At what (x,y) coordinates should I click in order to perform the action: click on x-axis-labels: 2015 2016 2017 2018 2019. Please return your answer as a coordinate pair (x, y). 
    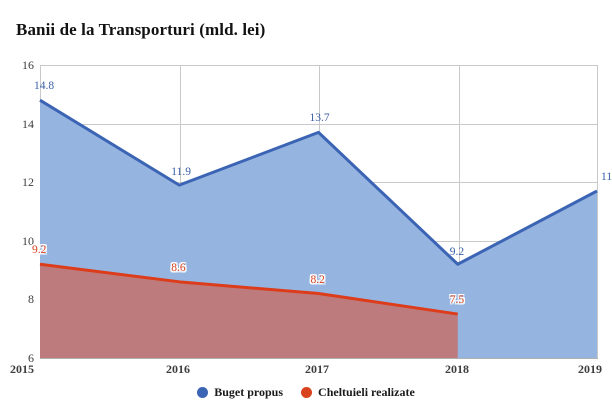
    Looking at the image, I should click on (306, 371).